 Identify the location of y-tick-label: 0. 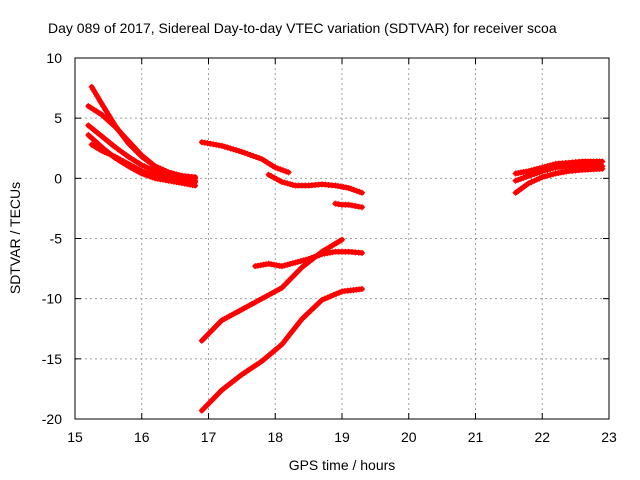
(58, 178).